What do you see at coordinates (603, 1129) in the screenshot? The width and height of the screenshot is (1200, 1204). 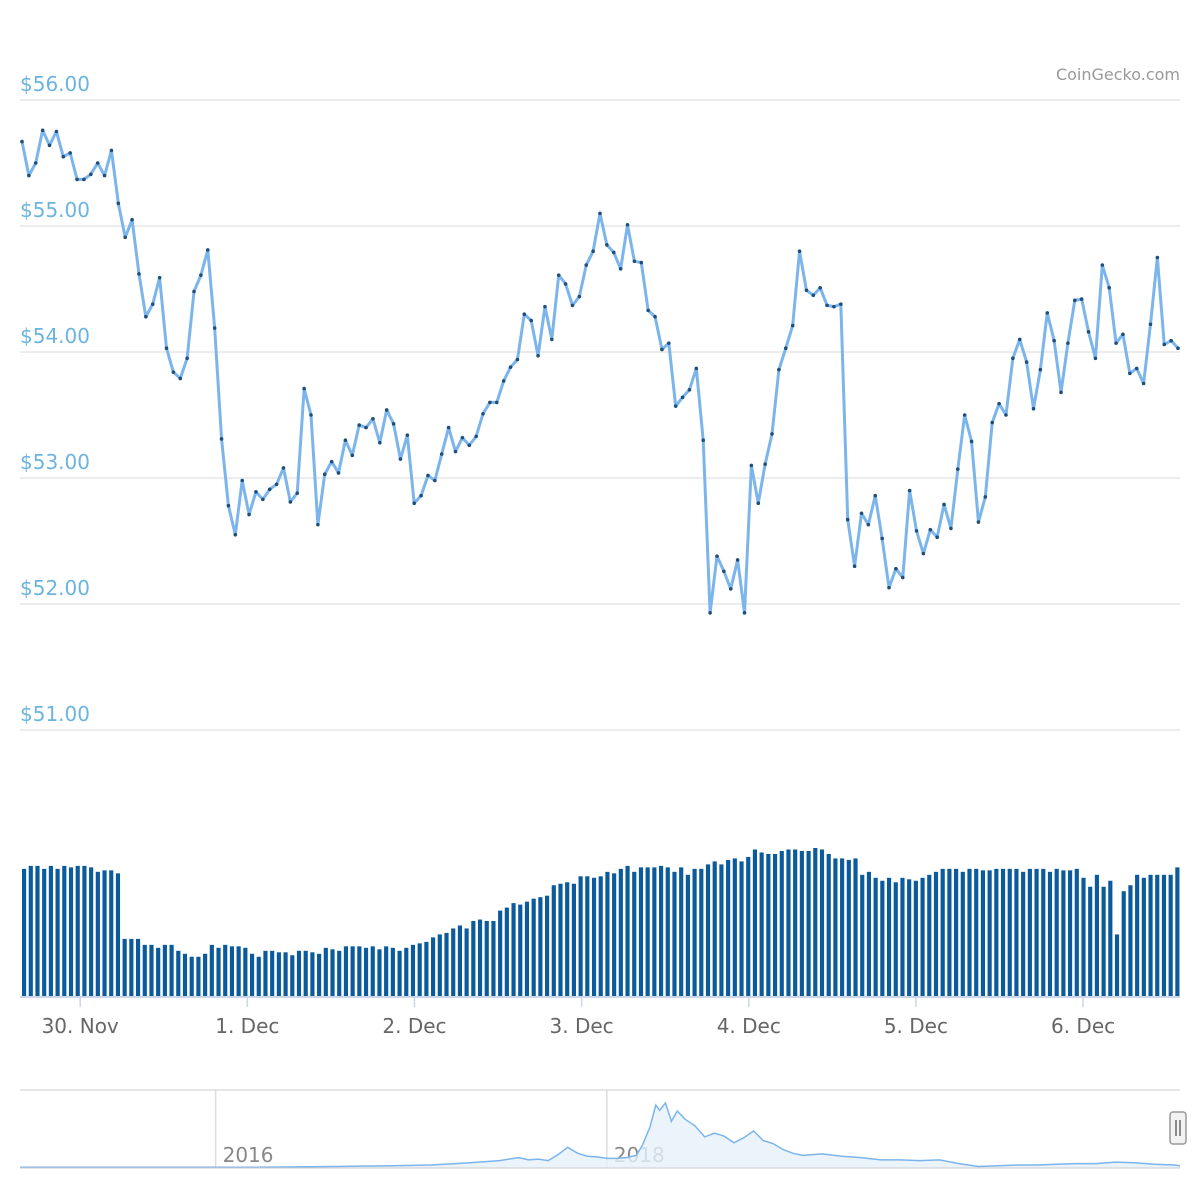 I see `navigator: 20162018` at bounding box center [603, 1129].